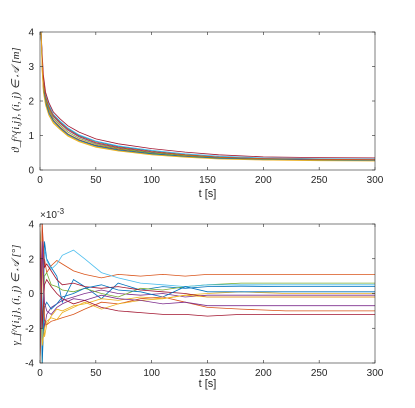  I want to click on y-axis-label: ϑ_f^{i,j}, (i, j) ∈ 𝒜 [m], so click(16, 99).